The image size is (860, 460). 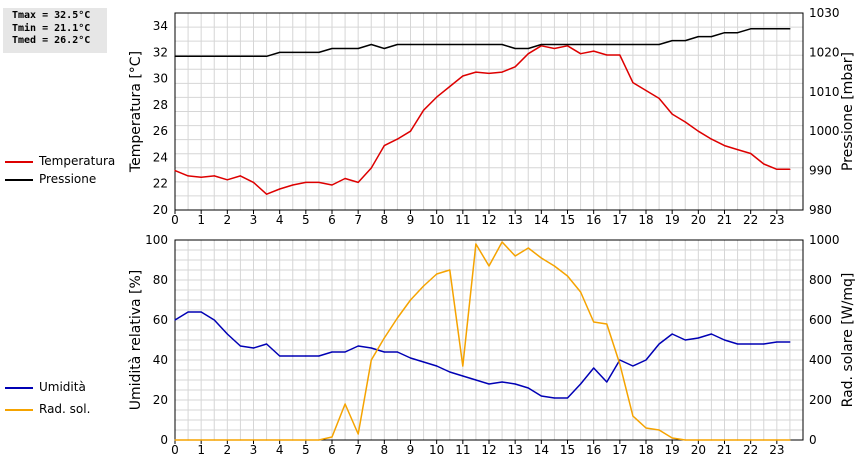 What do you see at coordinates (160, 184) in the screenshot?
I see `y-tick-label-left: 22` at bounding box center [160, 184].